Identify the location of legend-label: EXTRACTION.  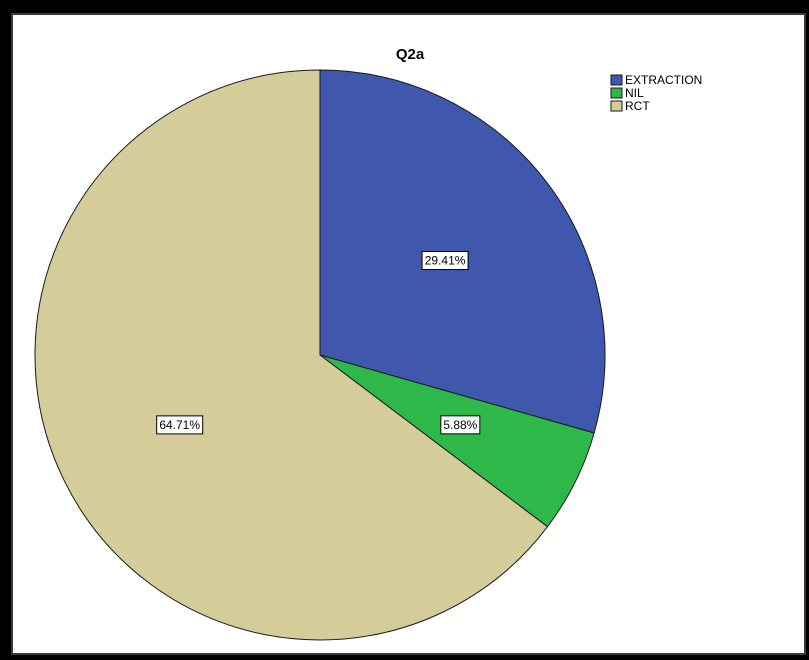
(663, 80).